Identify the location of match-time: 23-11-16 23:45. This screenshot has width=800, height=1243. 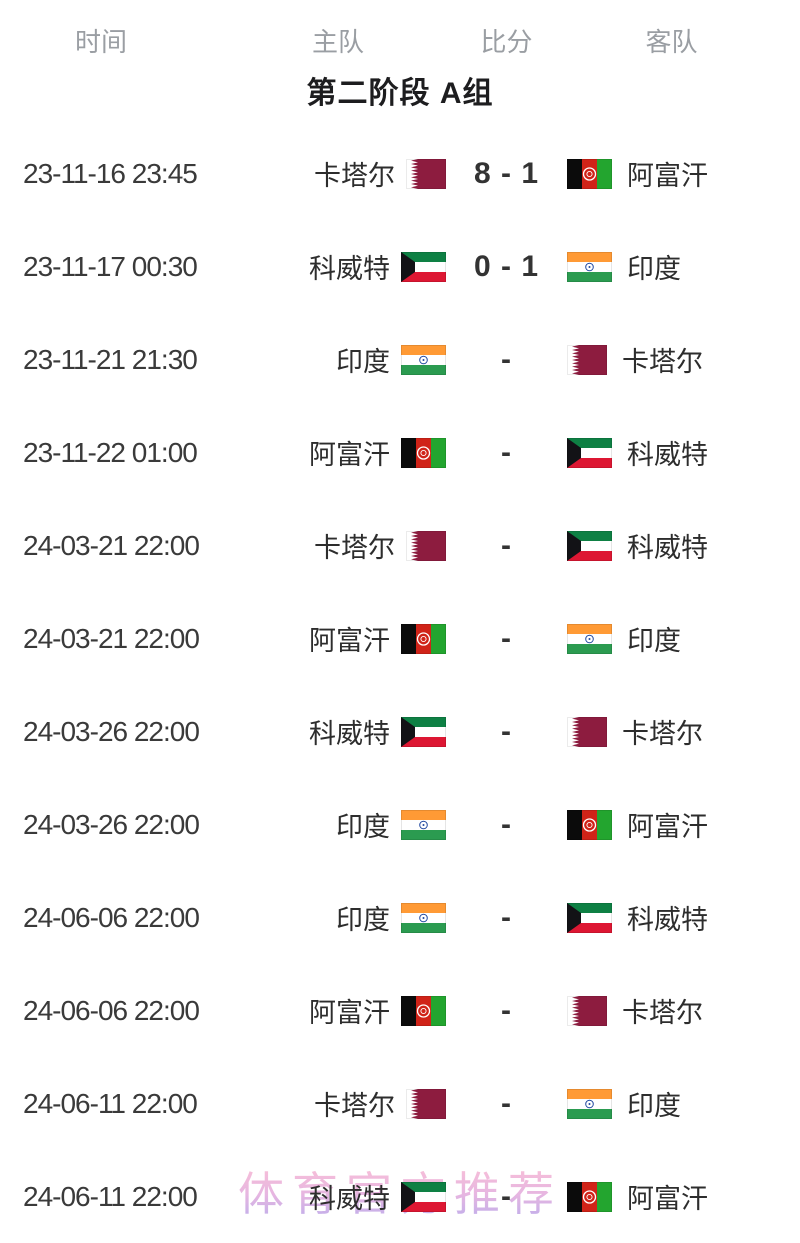
(110, 173).